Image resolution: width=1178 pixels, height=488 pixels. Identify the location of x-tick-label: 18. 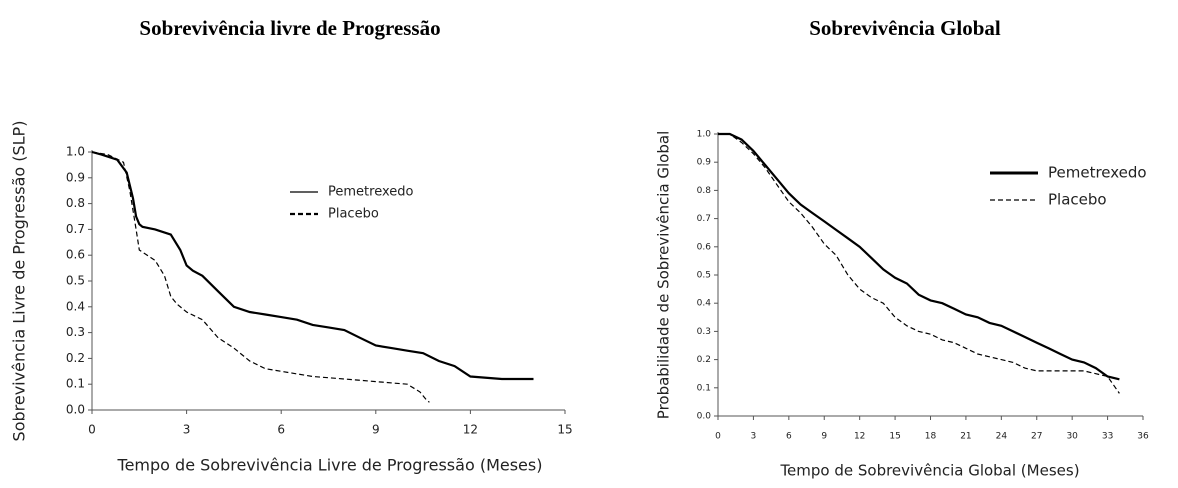
(931, 437).